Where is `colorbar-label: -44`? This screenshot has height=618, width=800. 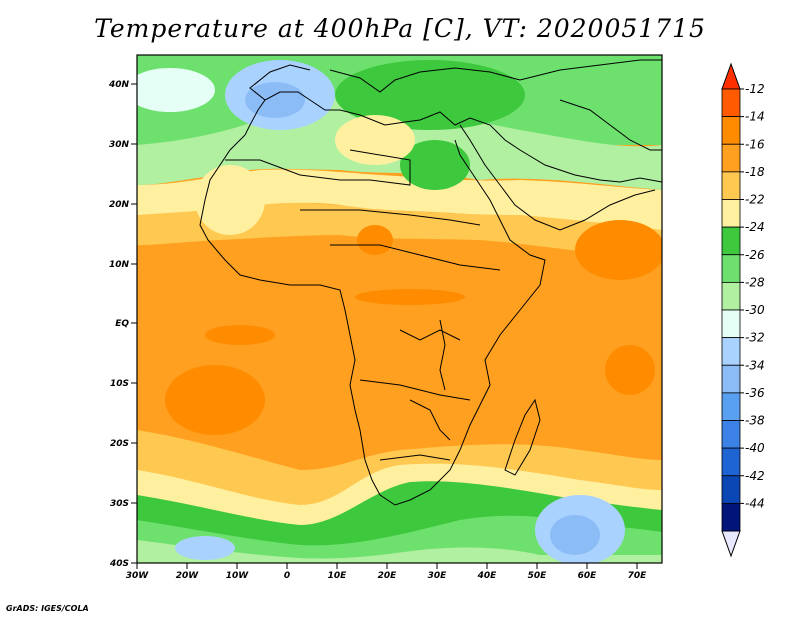 colorbar-label: -44 is located at coordinates (755, 503).